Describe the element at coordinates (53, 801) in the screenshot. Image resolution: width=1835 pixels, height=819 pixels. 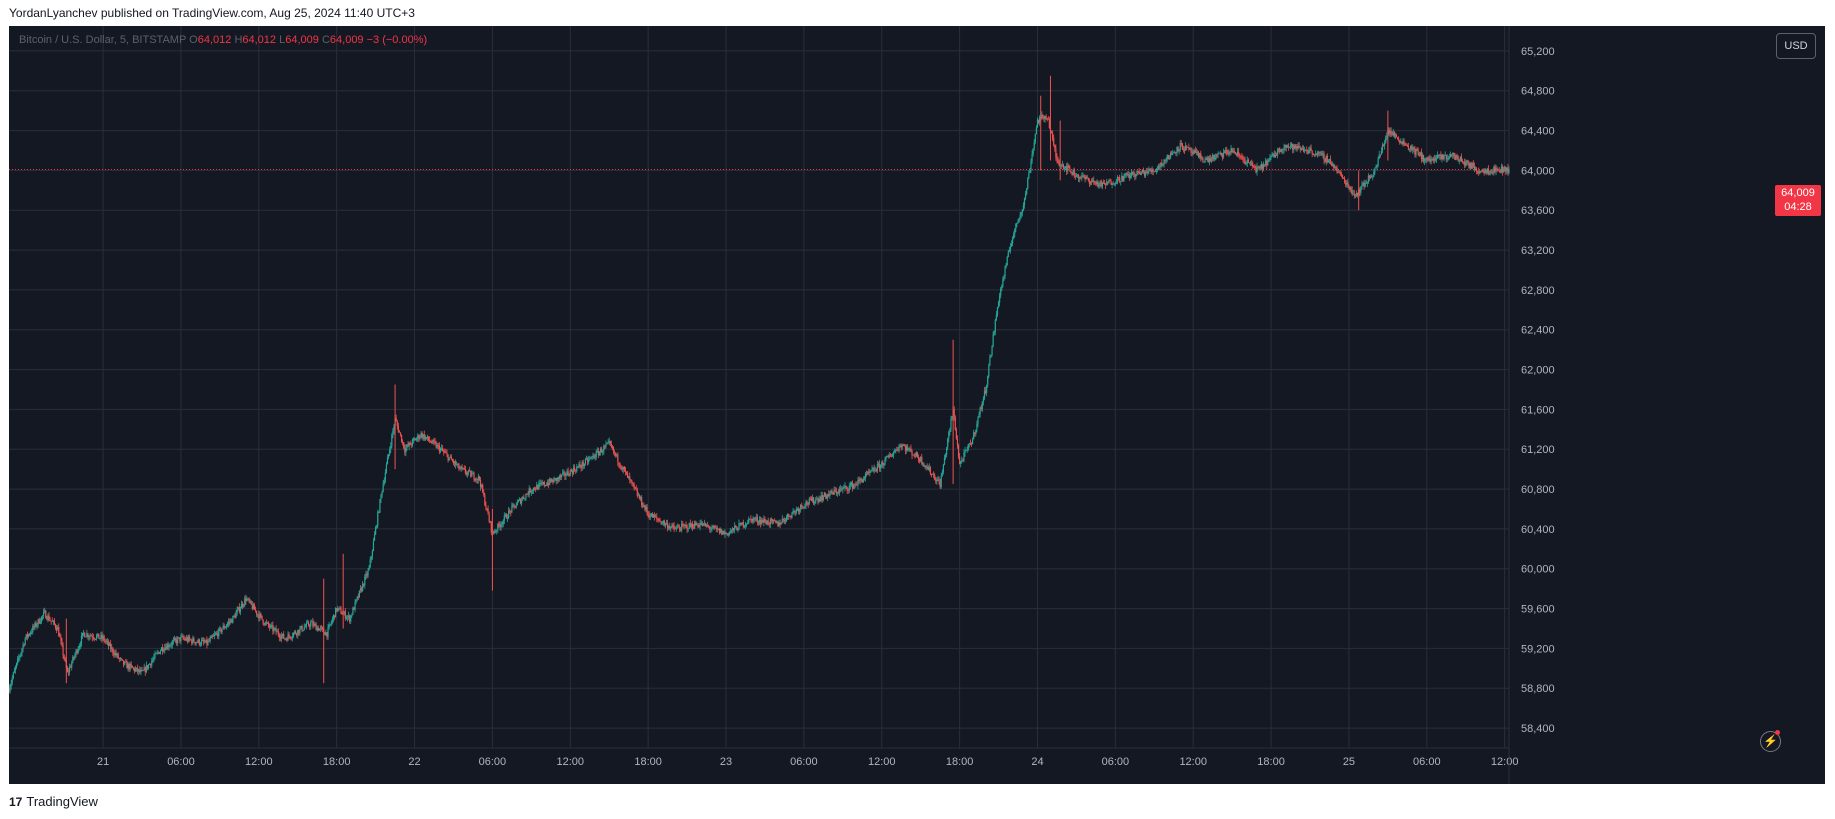
I see `footer-brand: 17 TradingView` at that location.